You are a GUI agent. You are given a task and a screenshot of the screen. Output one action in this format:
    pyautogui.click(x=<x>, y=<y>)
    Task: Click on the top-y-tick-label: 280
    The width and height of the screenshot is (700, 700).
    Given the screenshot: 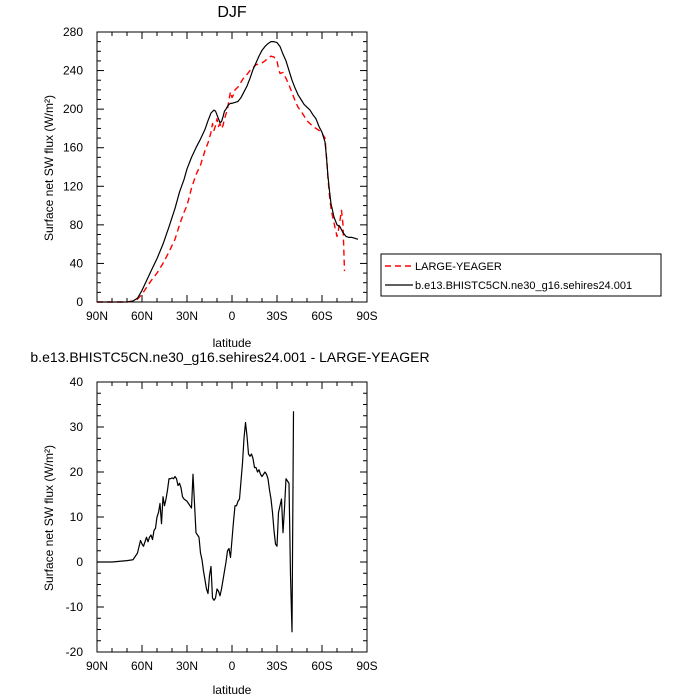 What is the action you would take?
    pyautogui.click(x=73, y=32)
    